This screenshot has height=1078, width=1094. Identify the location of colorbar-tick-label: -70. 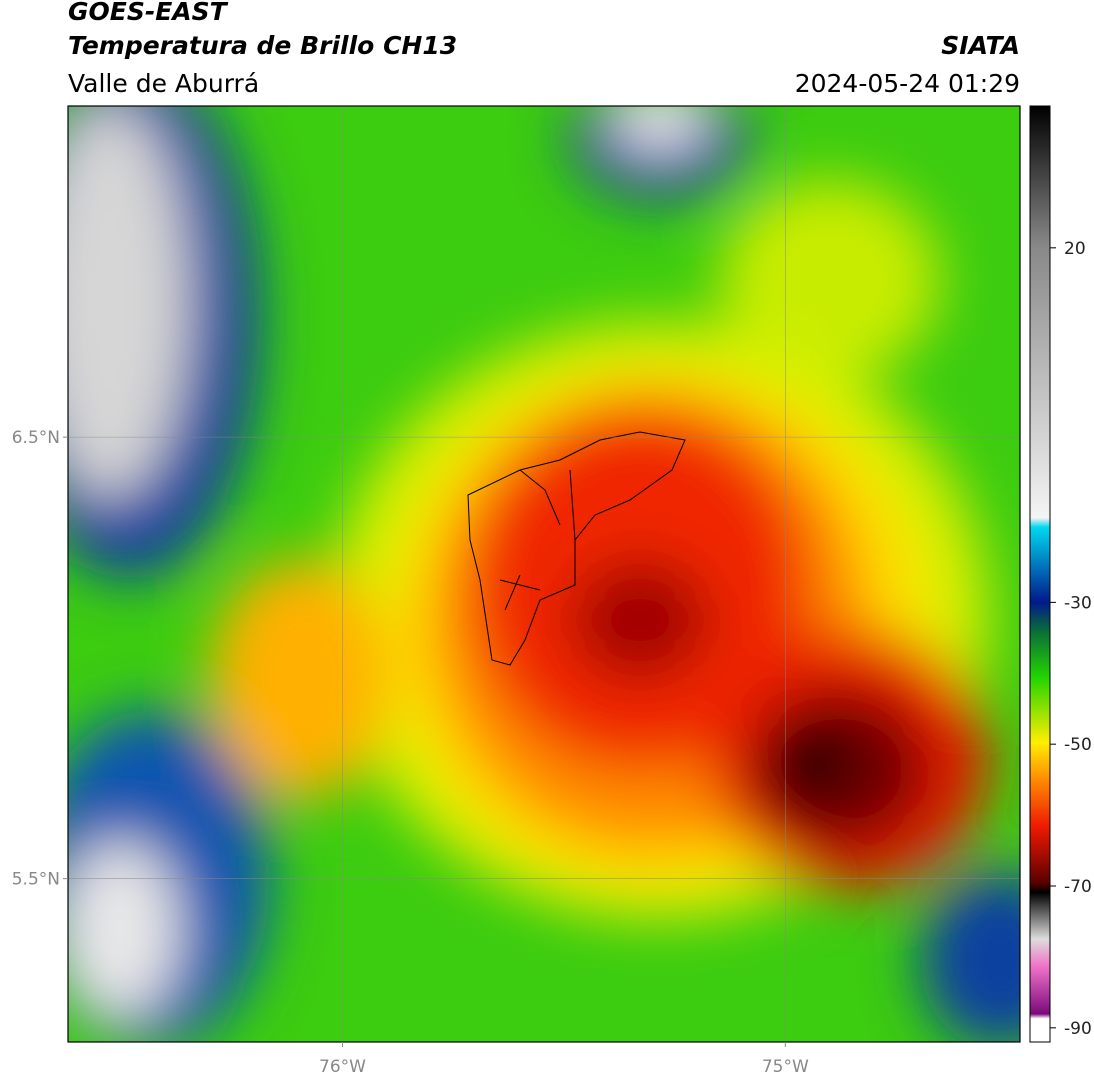
(1078, 887).